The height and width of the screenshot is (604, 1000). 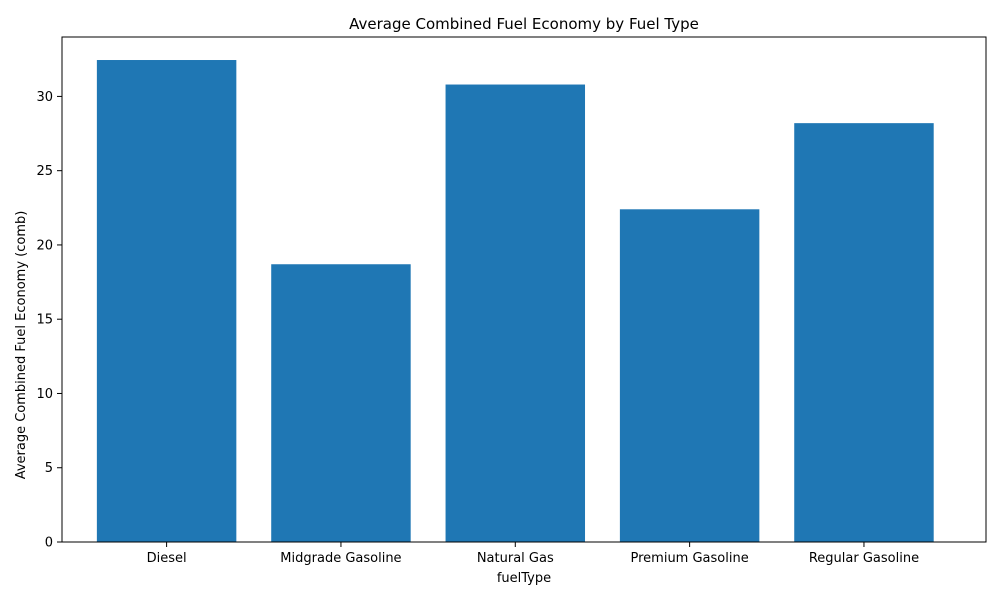 What do you see at coordinates (44, 97) in the screenshot?
I see `y-tick-label: 30` at bounding box center [44, 97].